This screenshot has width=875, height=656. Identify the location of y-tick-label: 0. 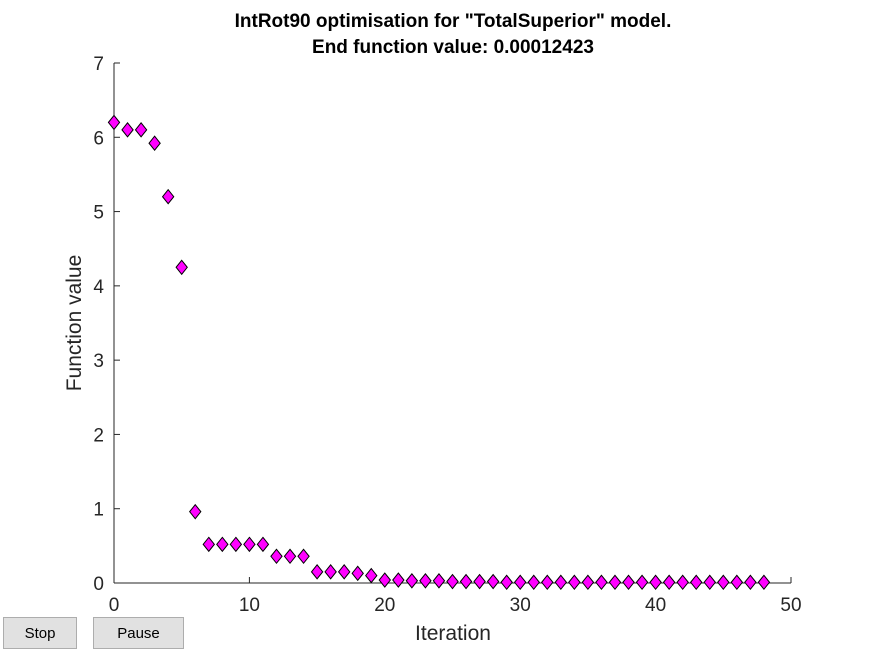
(98, 584).